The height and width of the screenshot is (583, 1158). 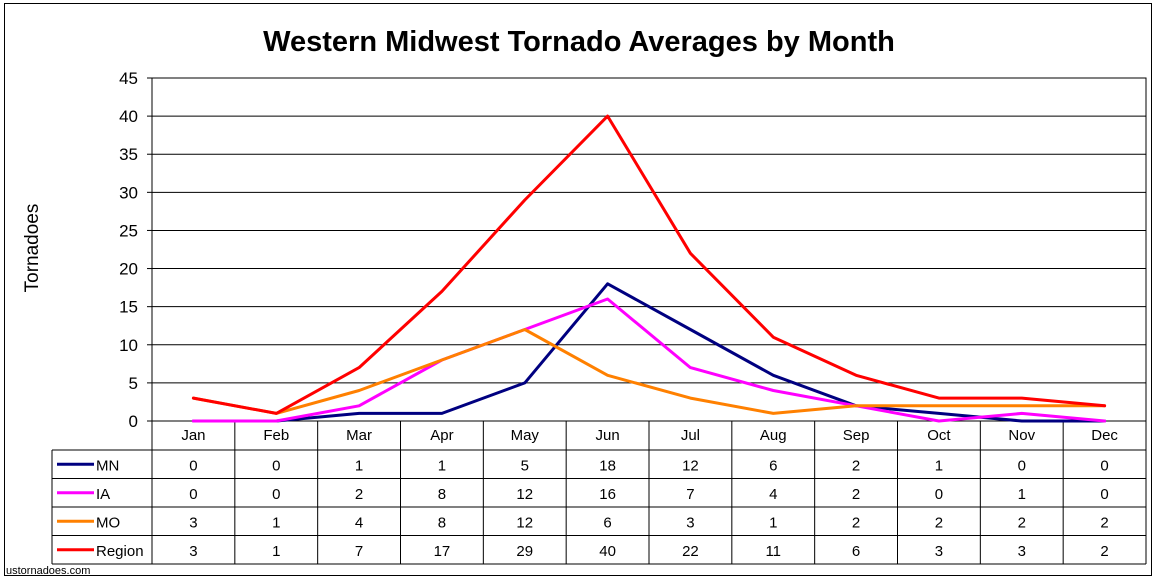 What do you see at coordinates (133, 421) in the screenshot?
I see `y-tick-label: 0` at bounding box center [133, 421].